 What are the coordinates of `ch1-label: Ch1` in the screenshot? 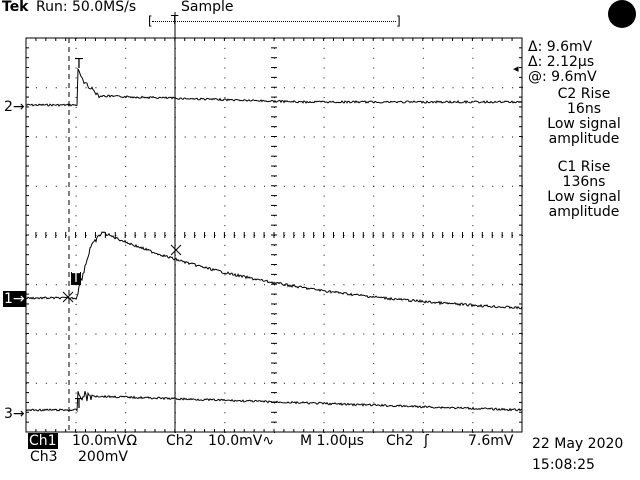 It's located at (43, 441).